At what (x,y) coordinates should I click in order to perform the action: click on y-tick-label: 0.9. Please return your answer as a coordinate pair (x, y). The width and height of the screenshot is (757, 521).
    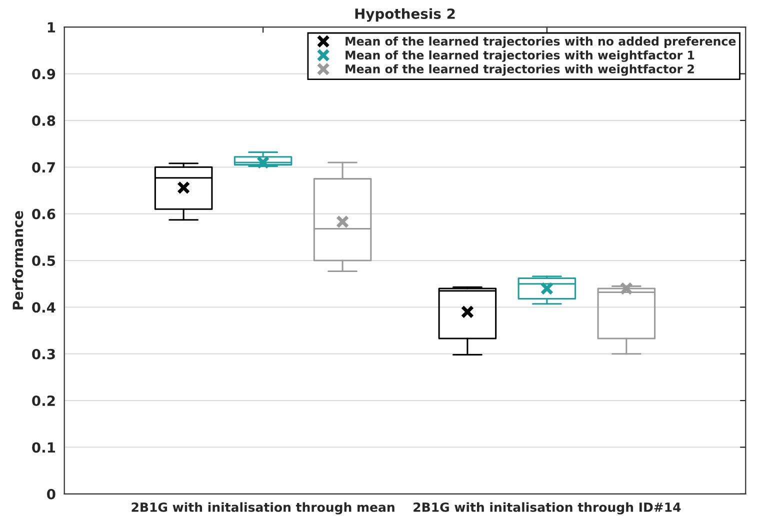
    Looking at the image, I should click on (44, 74).